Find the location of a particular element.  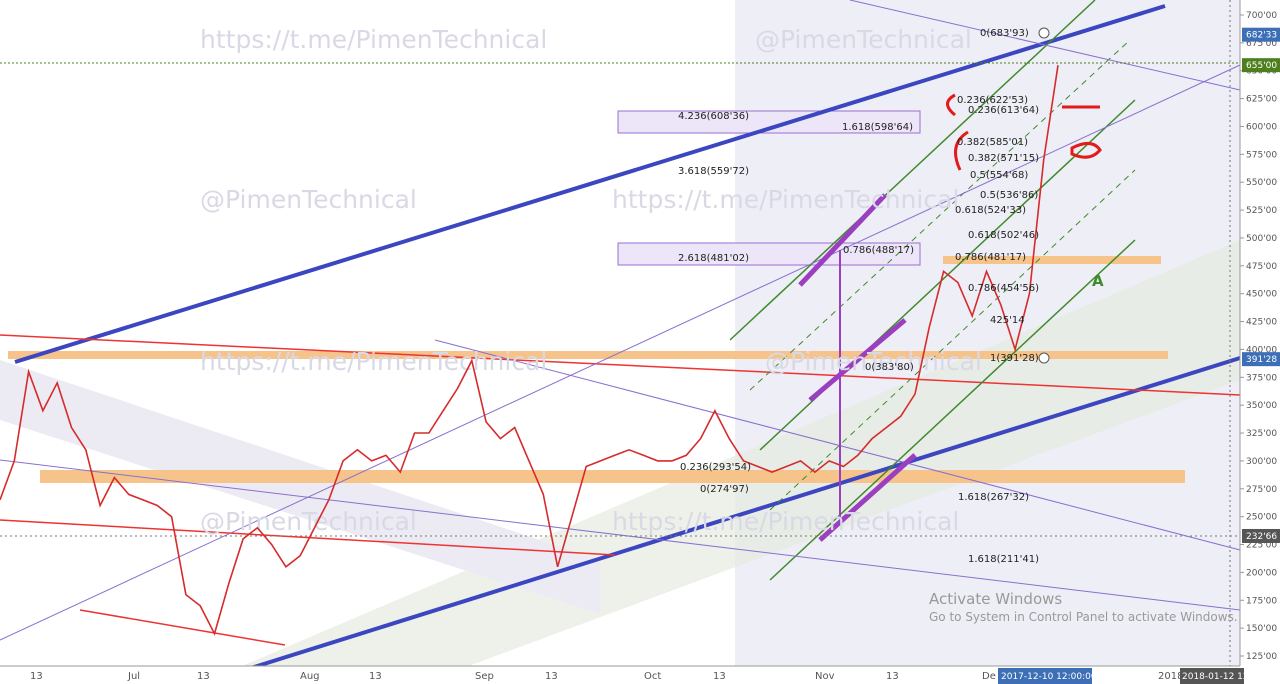

y-tick-label: 300'00 is located at coordinates (1261, 462).